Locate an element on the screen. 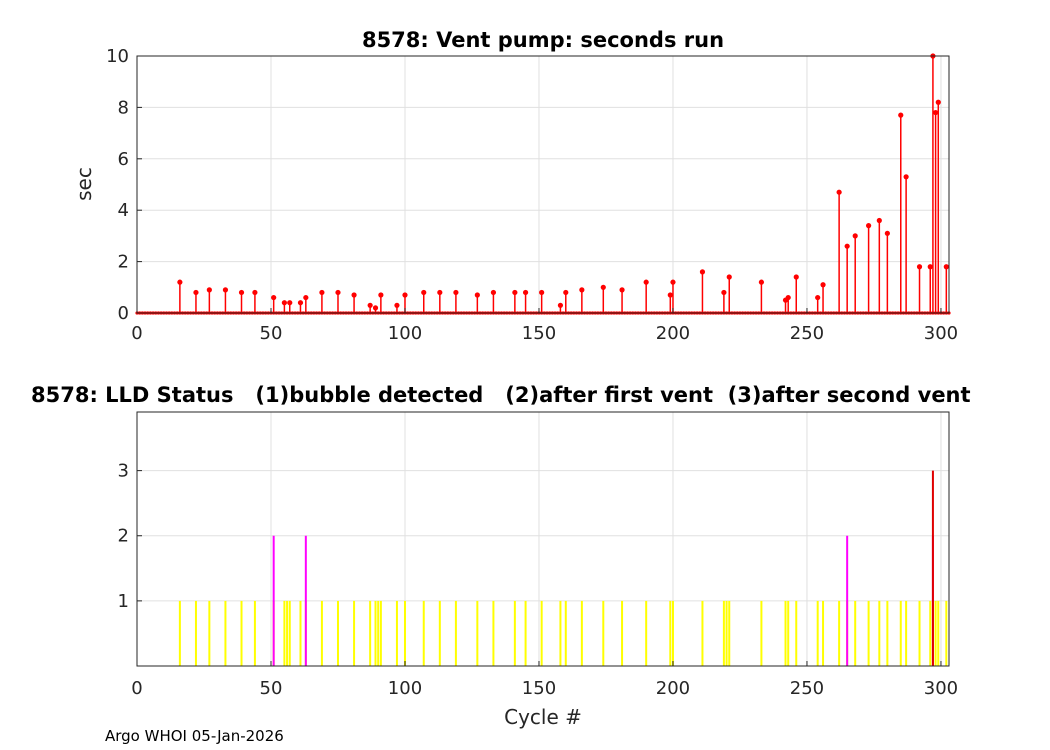 The width and height of the screenshot is (1050, 750). vent-pump-x-tick-label: 250 is located at coordinates (807, 333).